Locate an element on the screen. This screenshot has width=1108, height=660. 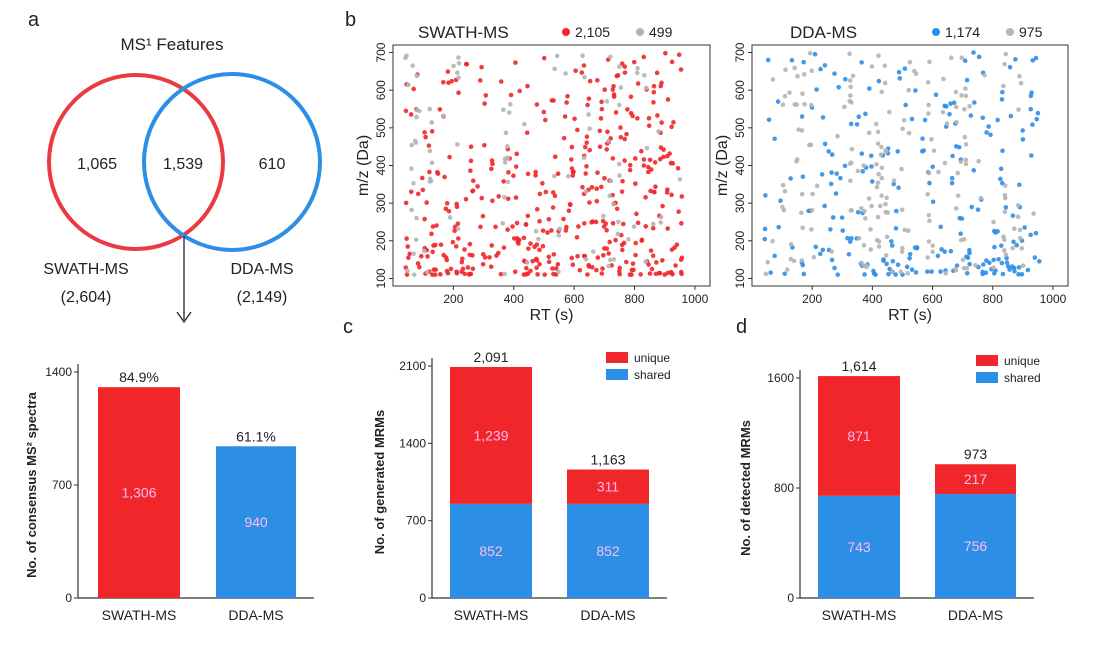
scatter-title: DDA-MS is located at coordinates (823, 32).